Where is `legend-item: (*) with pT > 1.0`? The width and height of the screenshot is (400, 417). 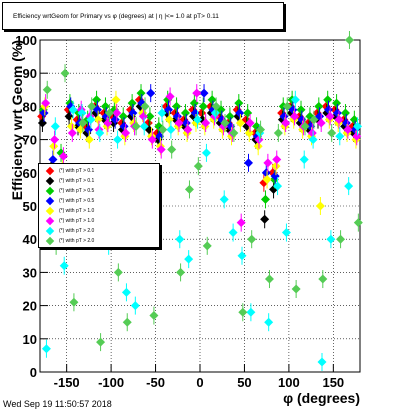 legend-item: (*) with pT > 1.0 is located at coordinates (68, 221).